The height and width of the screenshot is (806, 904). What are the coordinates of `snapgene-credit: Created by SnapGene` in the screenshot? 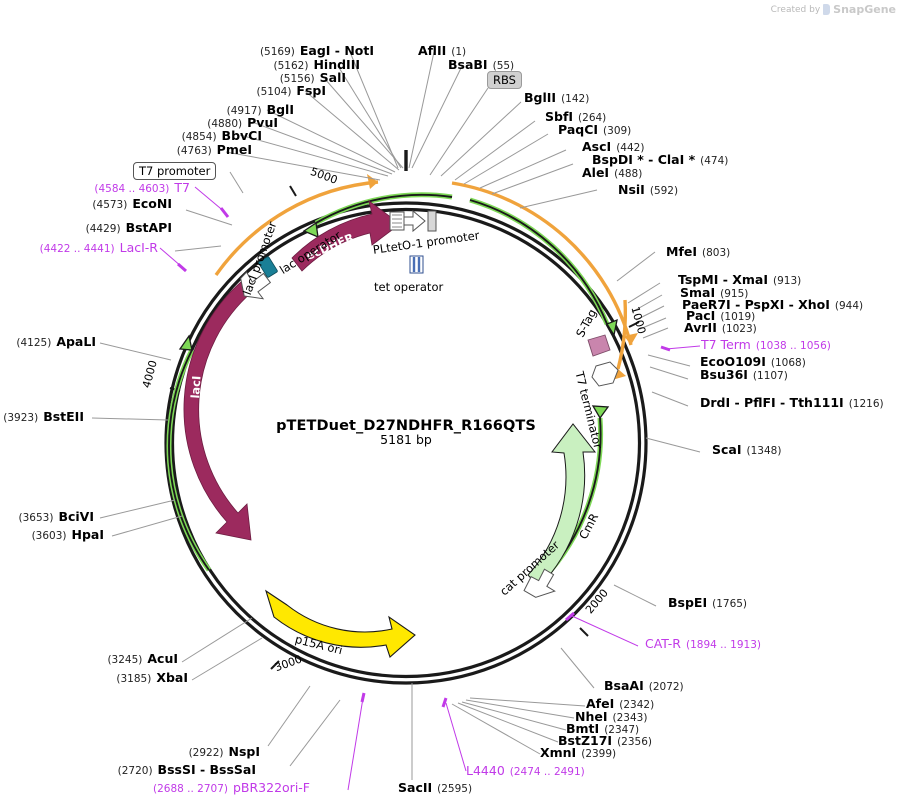 It's located at (833, 9).